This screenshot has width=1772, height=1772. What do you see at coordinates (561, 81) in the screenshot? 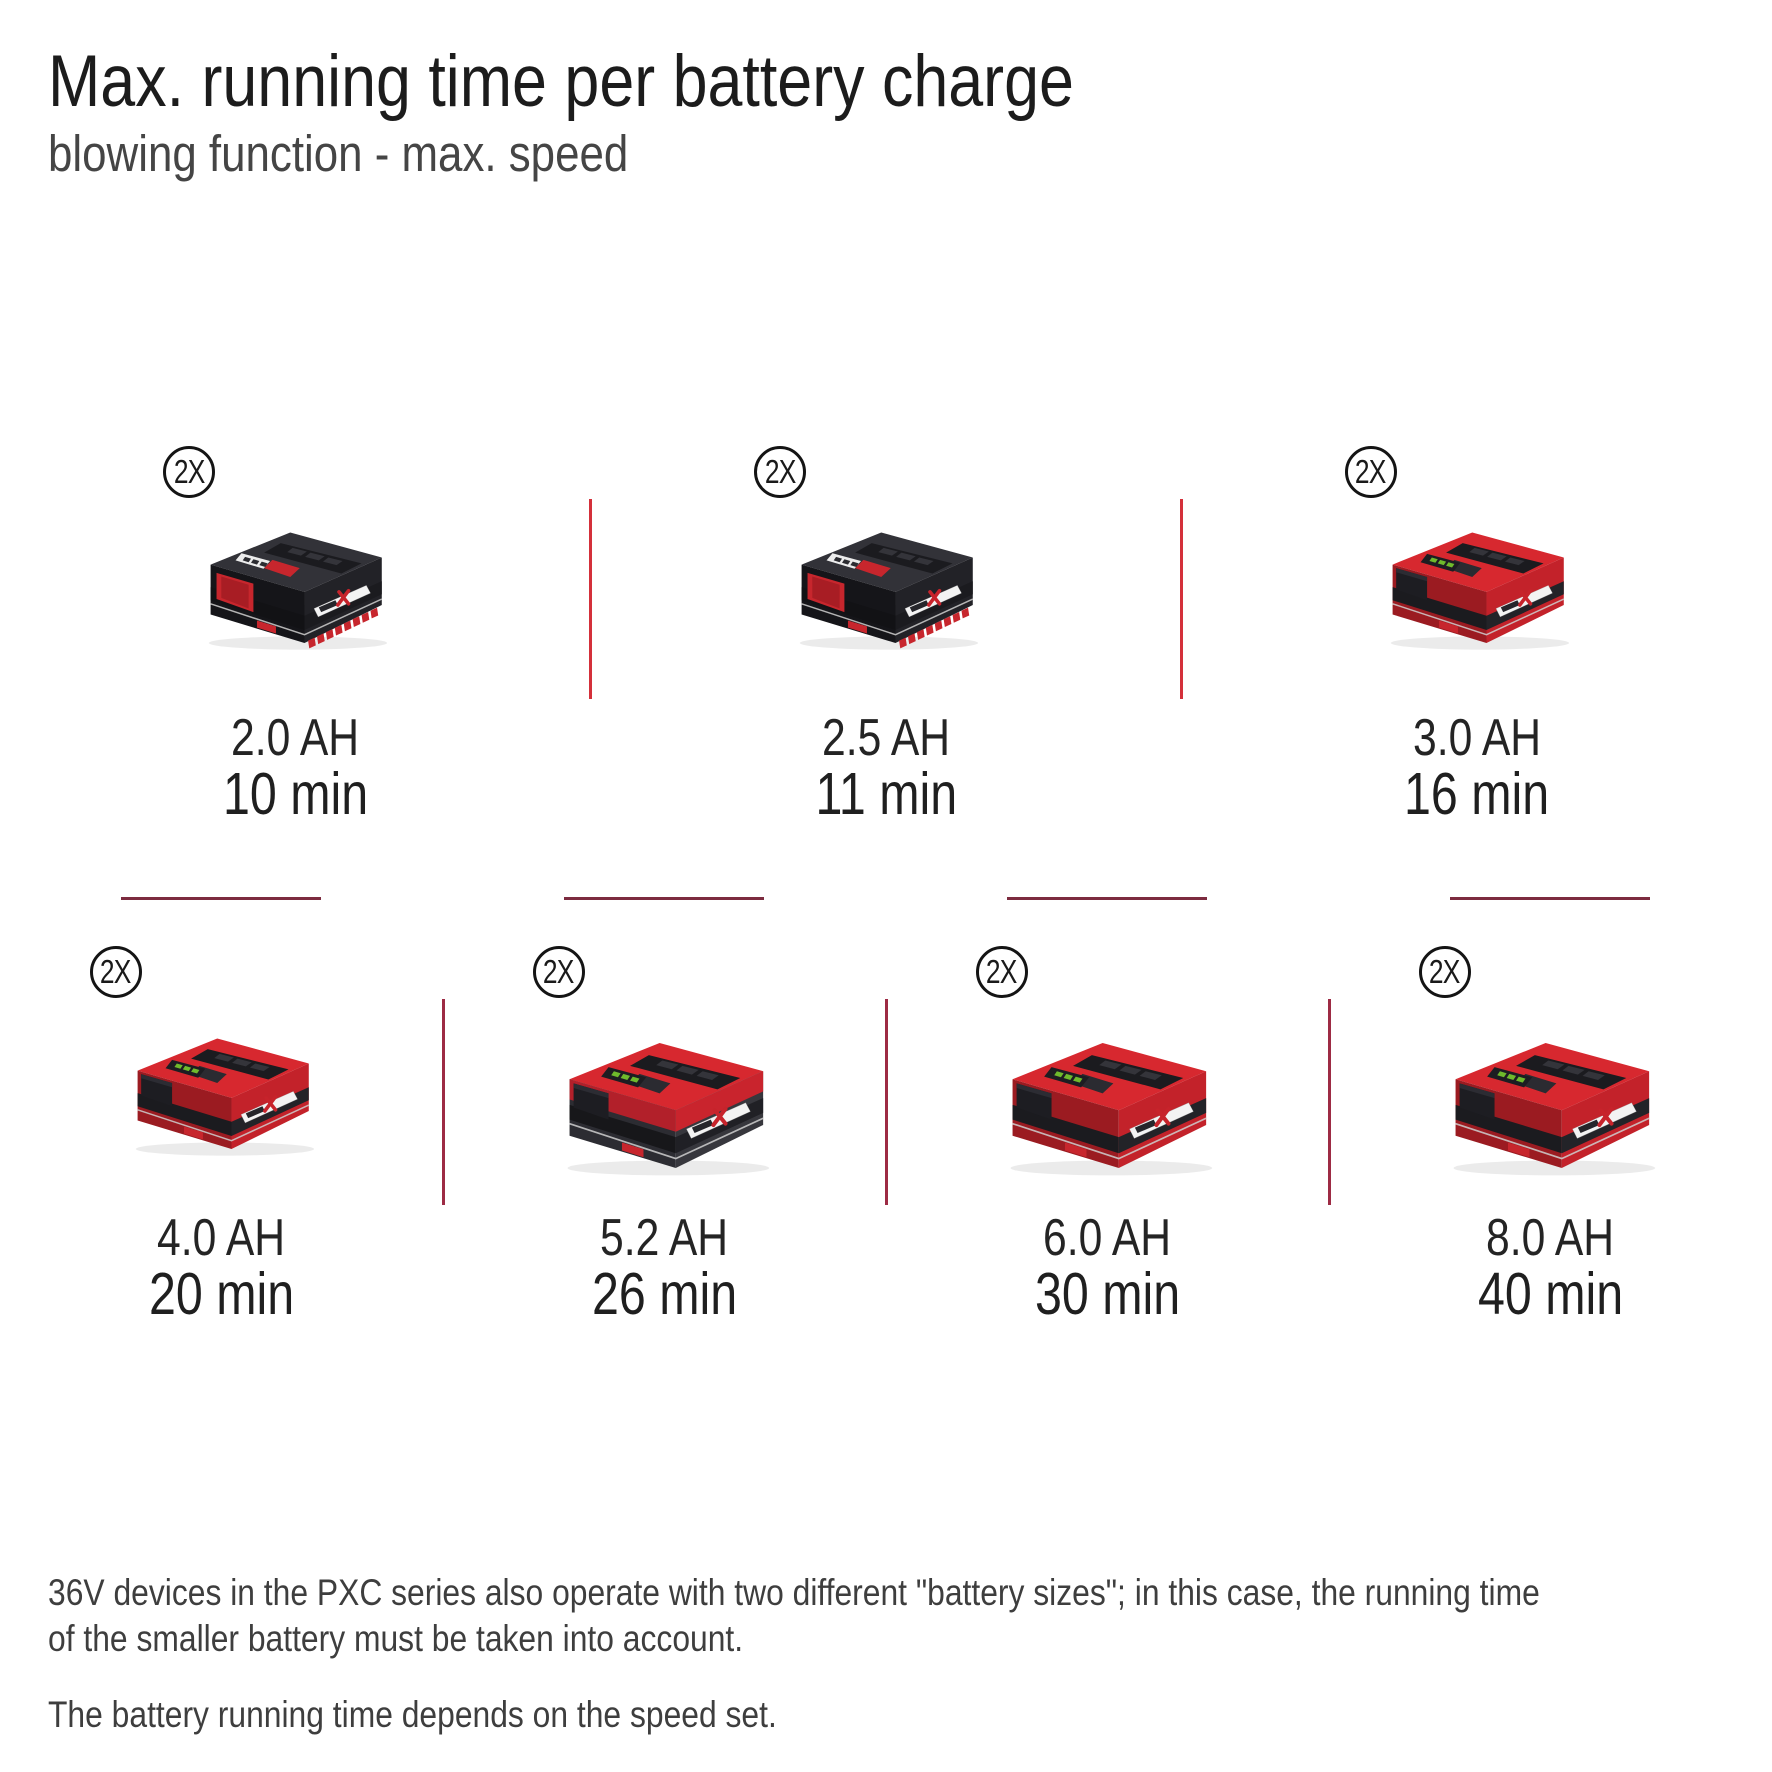
I see `page-title-text: Max. running time per battery charge` at bounding box center [561, 81].